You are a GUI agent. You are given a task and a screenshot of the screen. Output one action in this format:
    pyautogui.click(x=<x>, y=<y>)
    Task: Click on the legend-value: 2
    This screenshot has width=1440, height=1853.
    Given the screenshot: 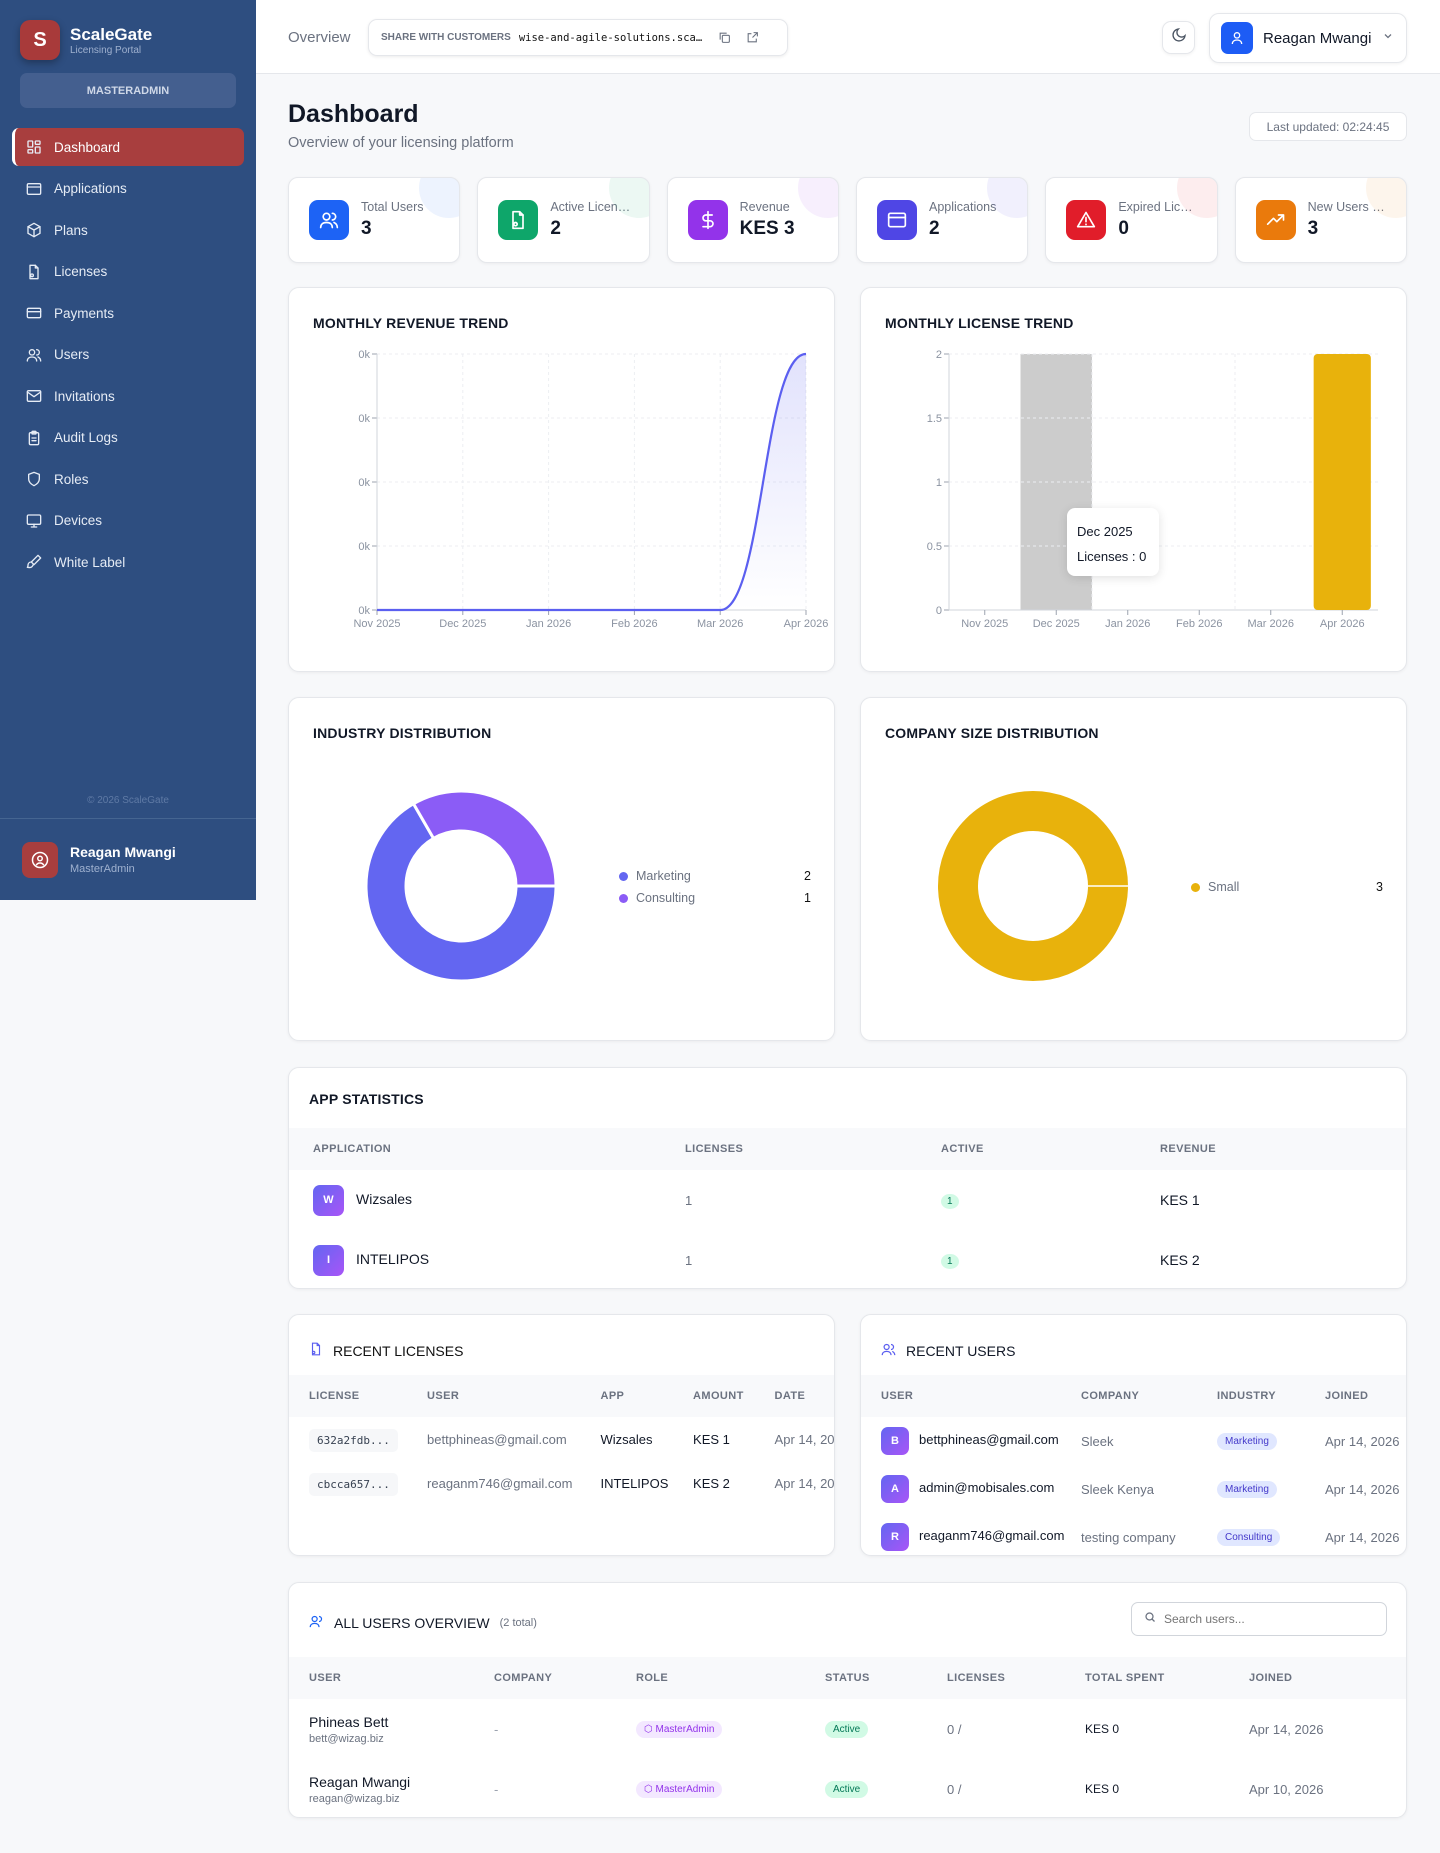 What is the action you would take?
    pyautogui.click(x=807, y=876)
    